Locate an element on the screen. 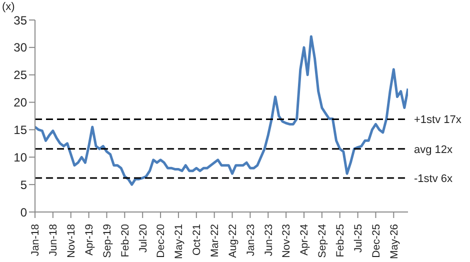 The width and height of the screenshot is (470, 262). x-tick-label: Feb-20 is located at coordinates (125, 241).